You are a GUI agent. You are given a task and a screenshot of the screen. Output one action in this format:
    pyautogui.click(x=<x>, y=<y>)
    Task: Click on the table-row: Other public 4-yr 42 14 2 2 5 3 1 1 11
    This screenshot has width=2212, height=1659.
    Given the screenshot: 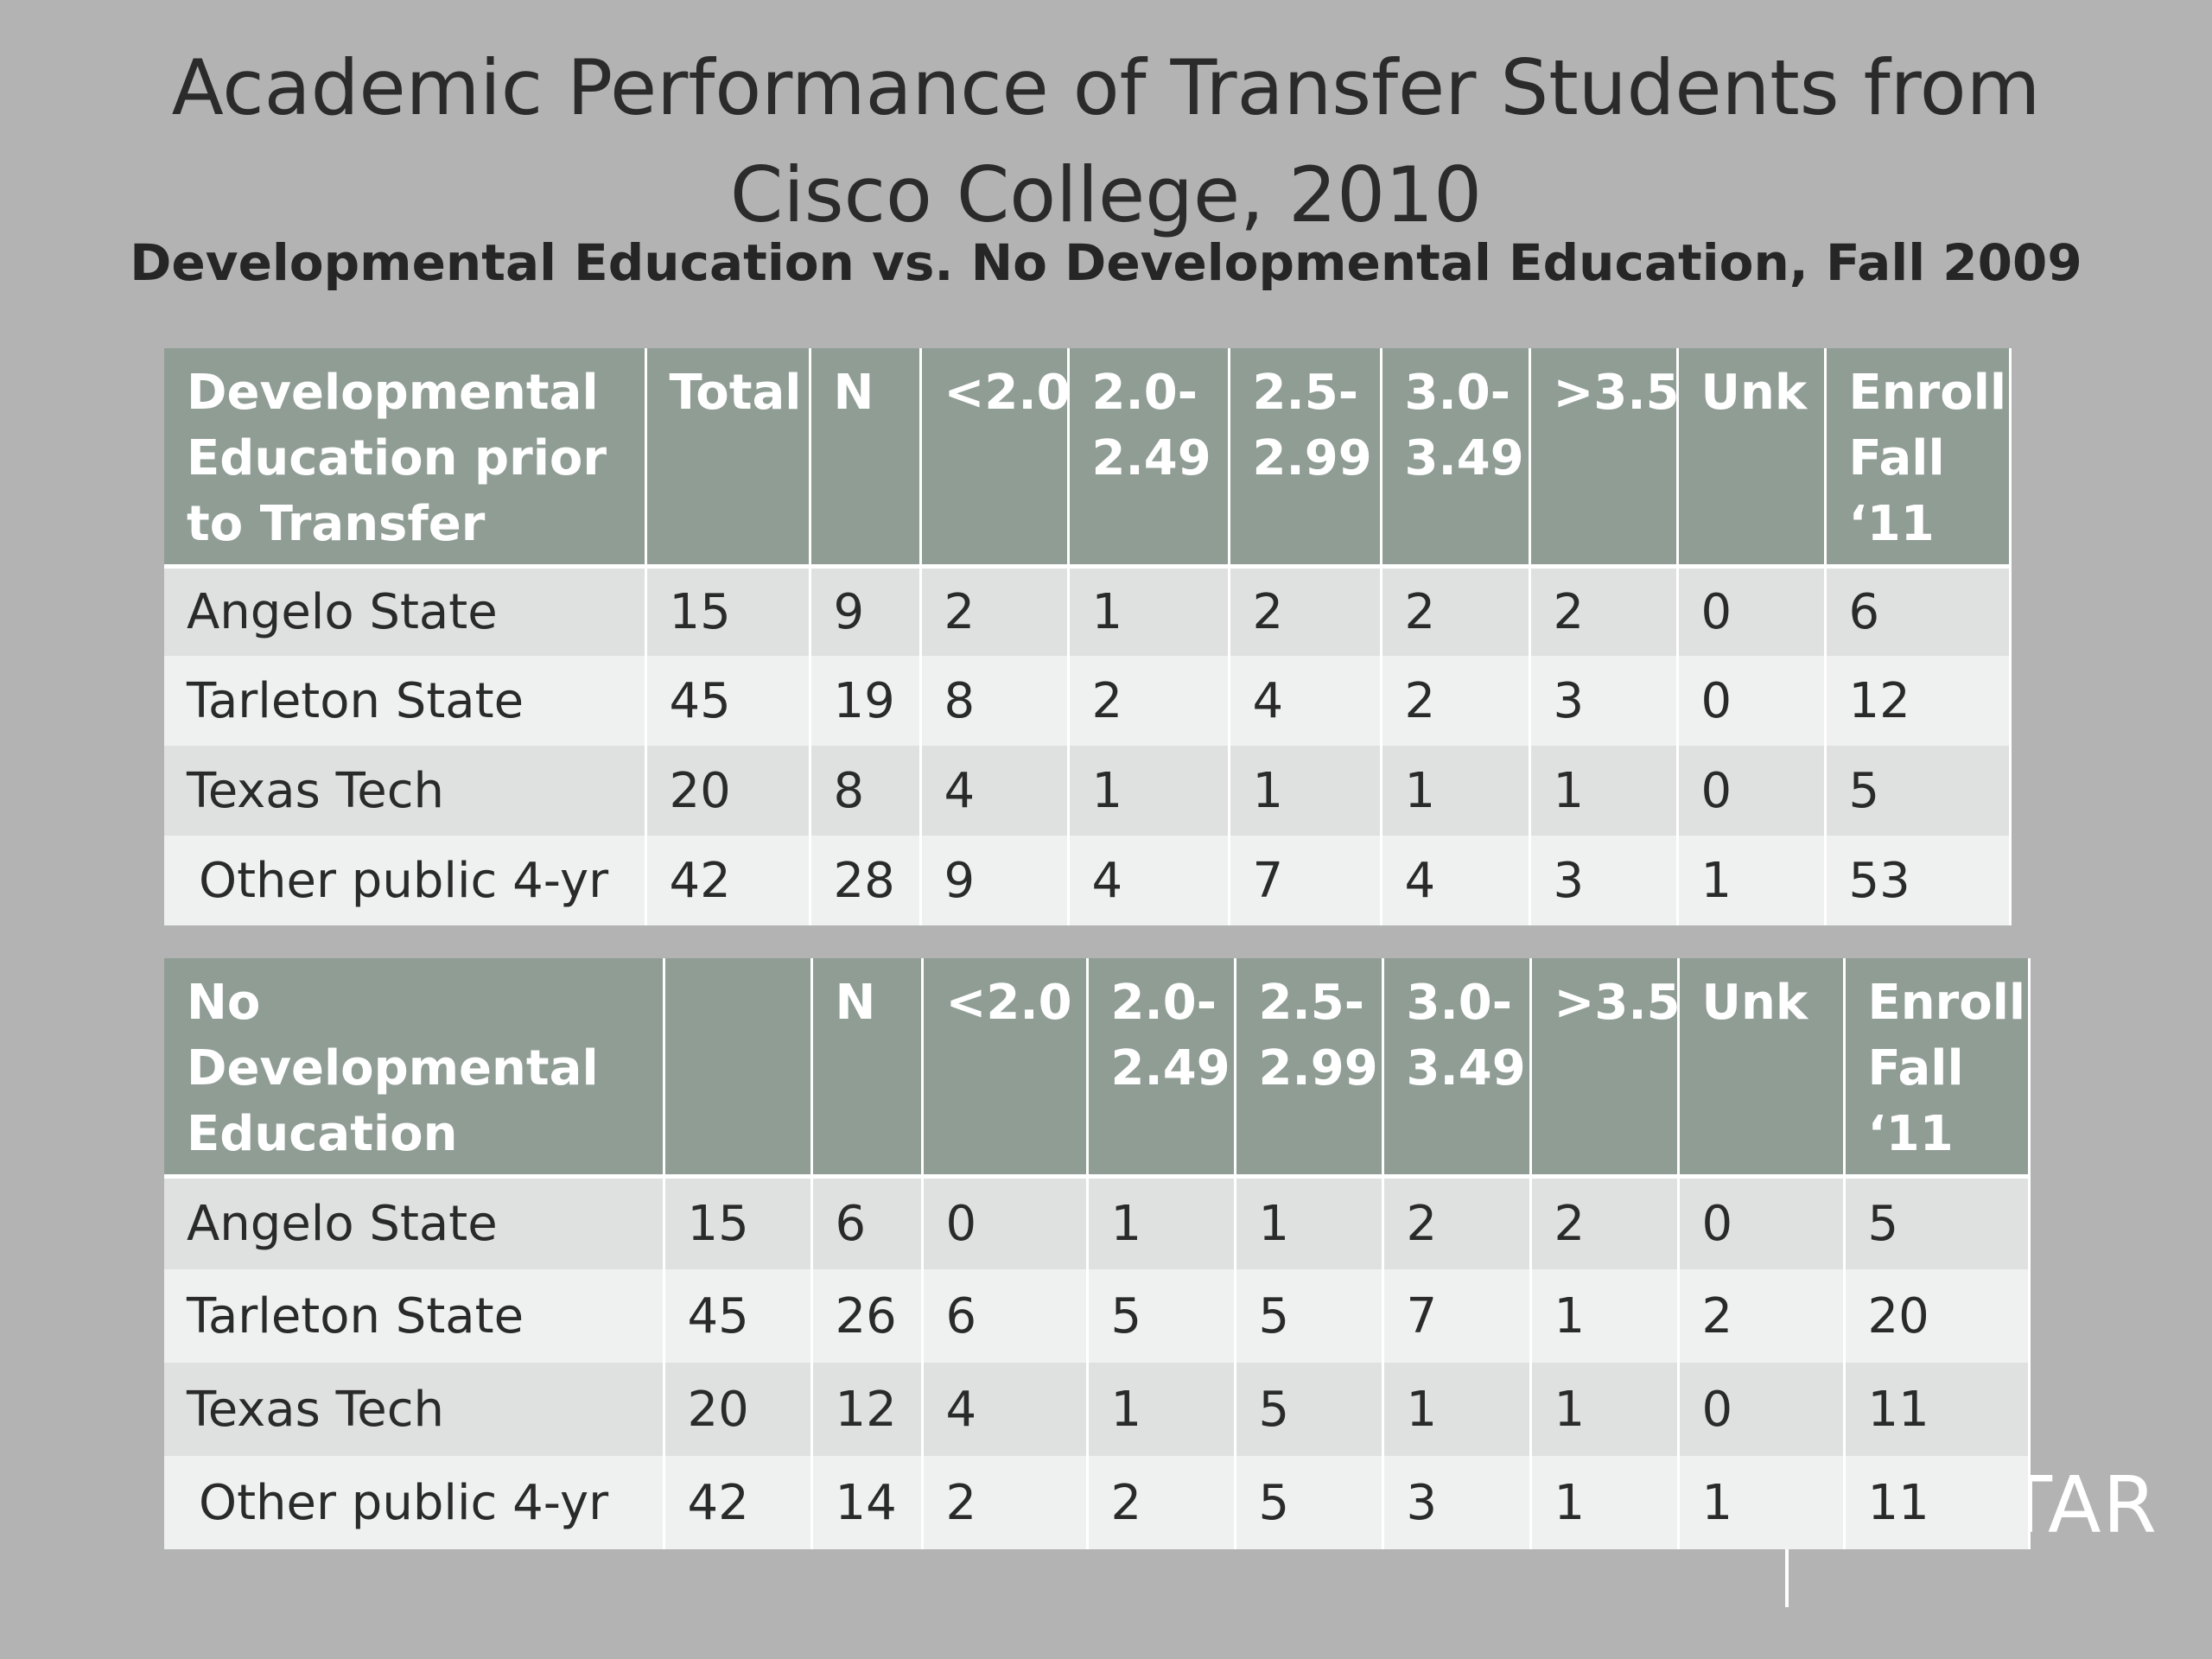 What is the action you would take?
    pyautogui.click(x=1097, y=1502)
    